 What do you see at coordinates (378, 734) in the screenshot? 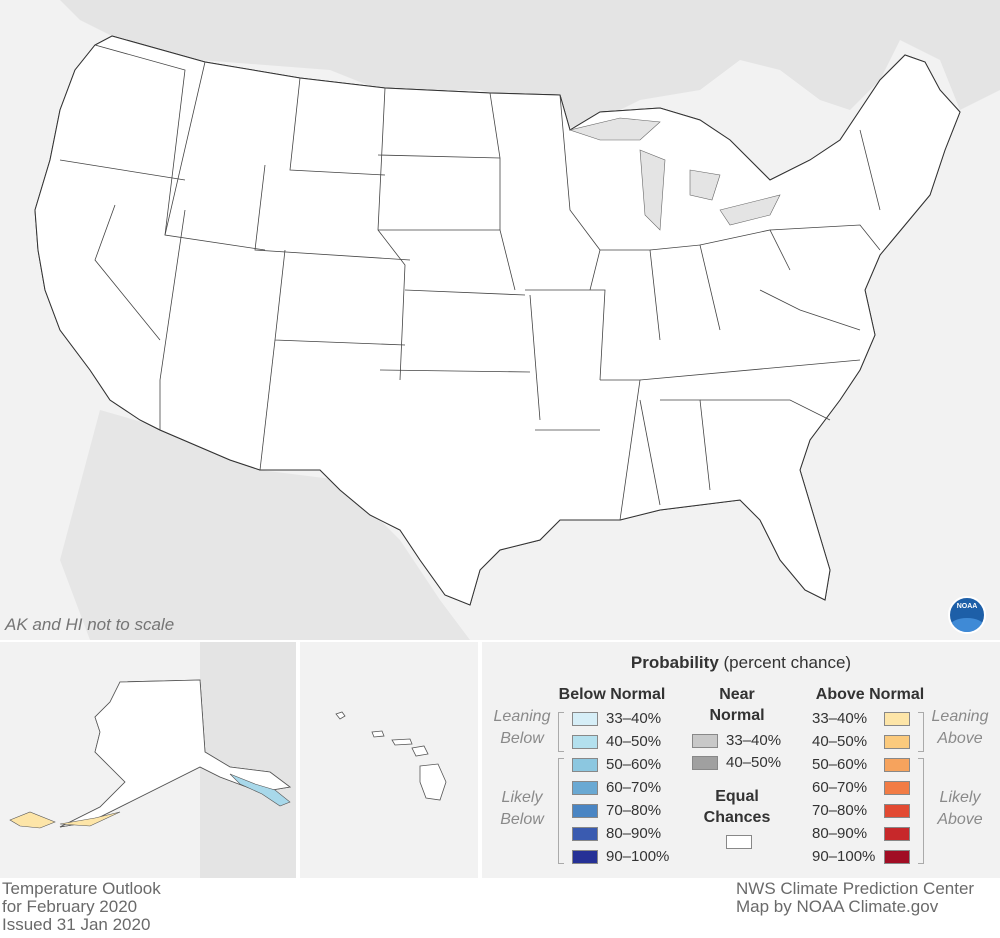
I see `island-oahu` at bounding box center [378, 734].